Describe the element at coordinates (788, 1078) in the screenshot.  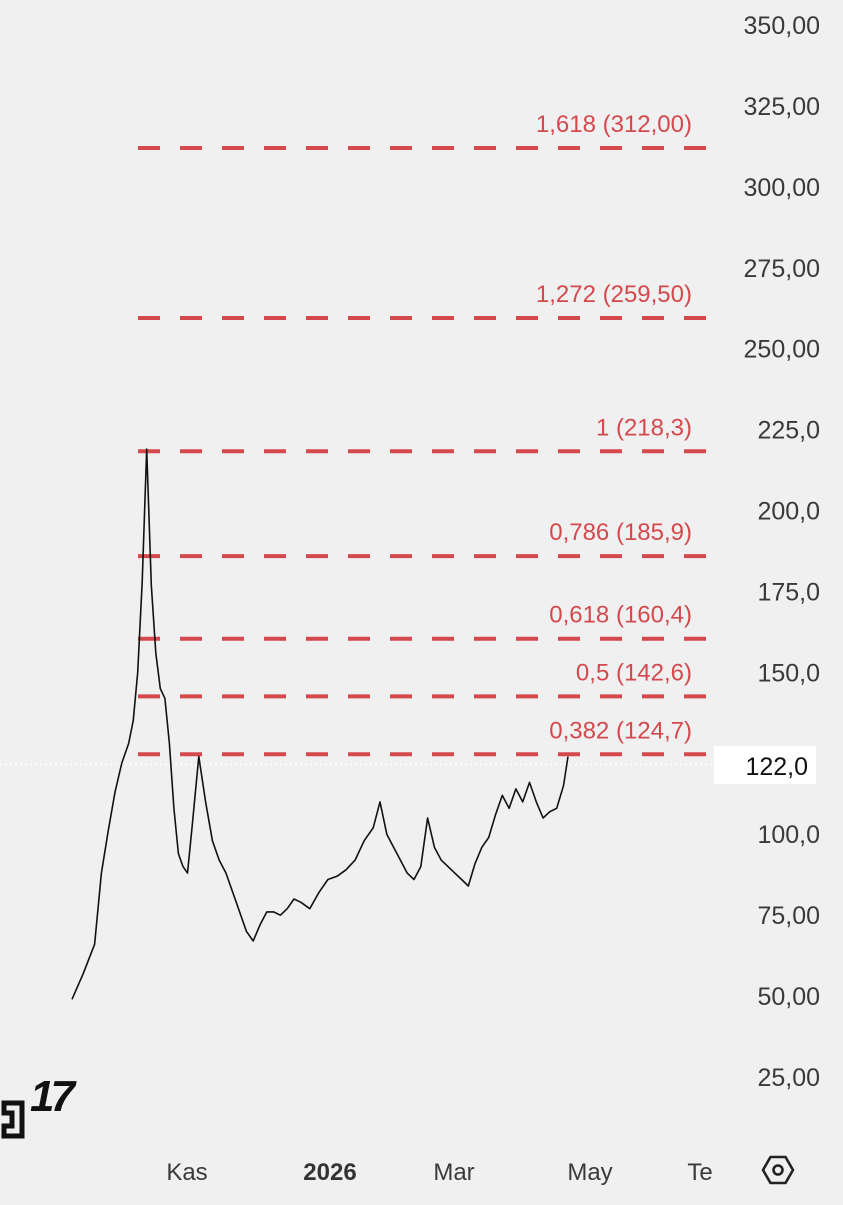
I see `y-tick-label: 25,00` at that location.